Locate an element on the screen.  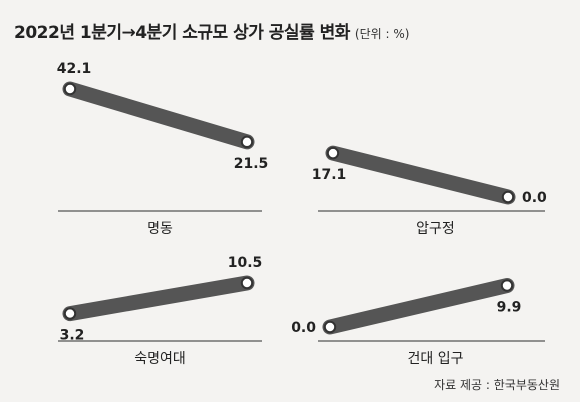
category-label: 숙명여대 is located at coordinates (160, 359).